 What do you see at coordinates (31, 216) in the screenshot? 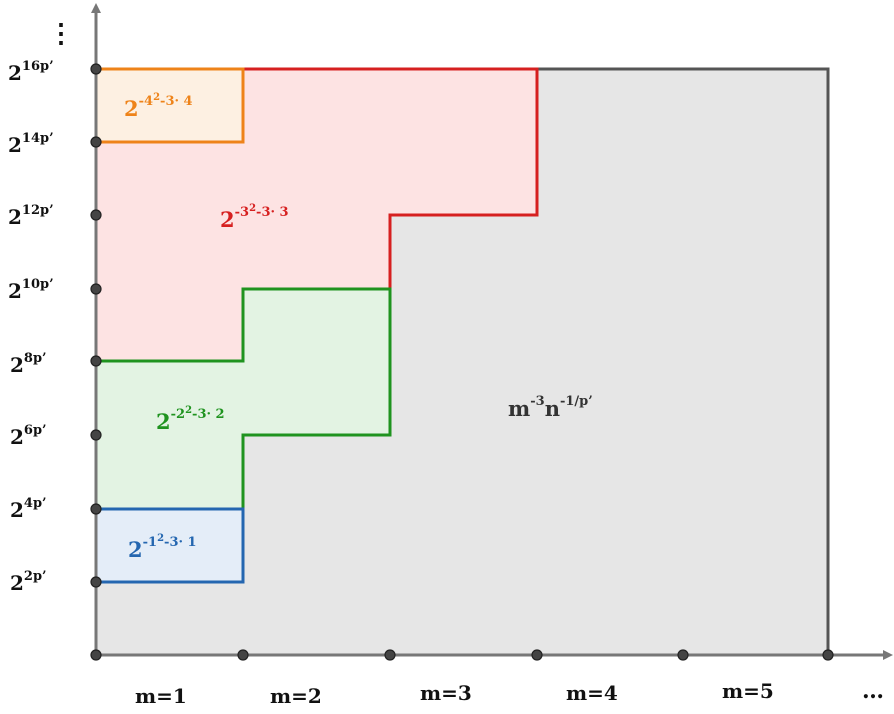
I see `y-tick-label: 212p’` at bounding box center [31, 216].